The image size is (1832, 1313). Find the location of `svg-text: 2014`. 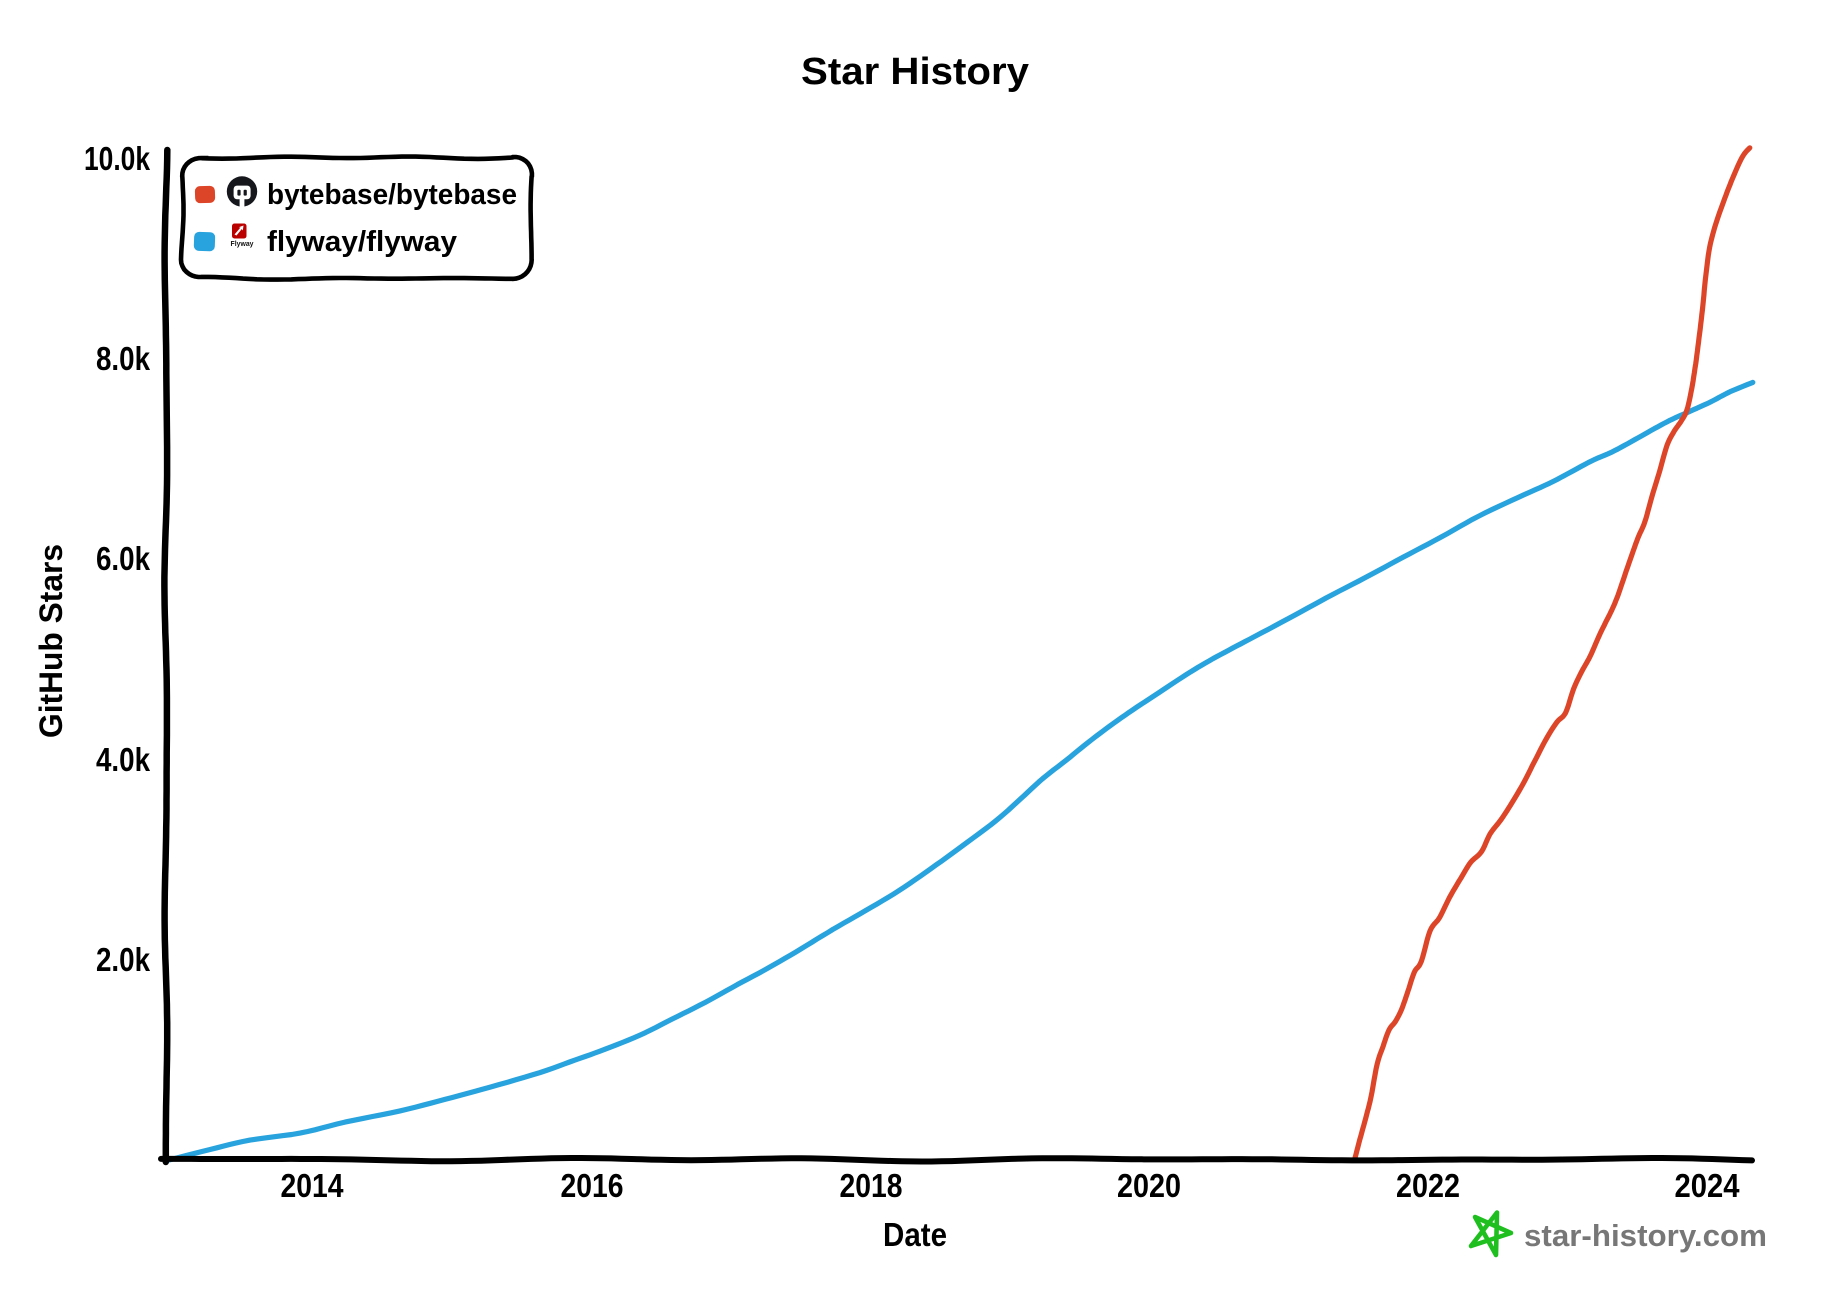

svg-text: 2014 is located at coordinates (313, 1185).